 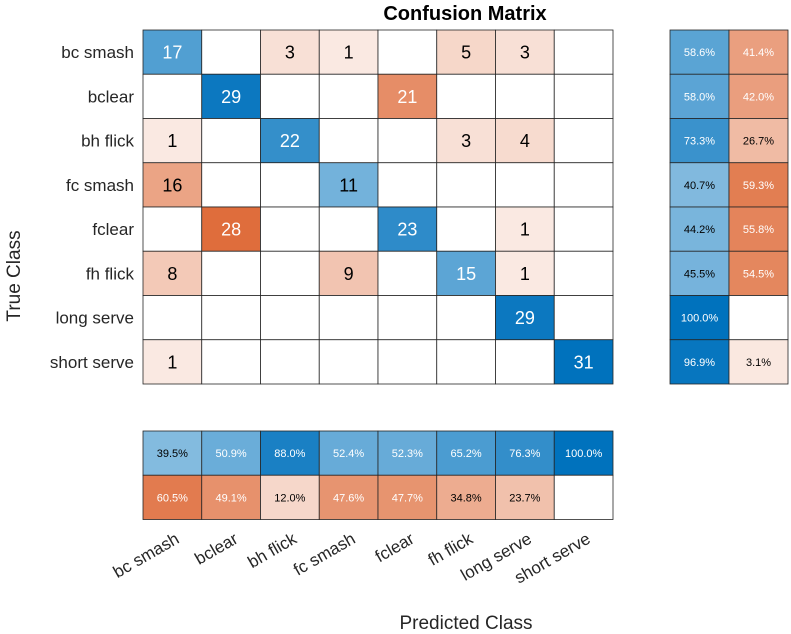 I want to click on column-summary-label-correct: 50.9%, so click(x=231, y=454).